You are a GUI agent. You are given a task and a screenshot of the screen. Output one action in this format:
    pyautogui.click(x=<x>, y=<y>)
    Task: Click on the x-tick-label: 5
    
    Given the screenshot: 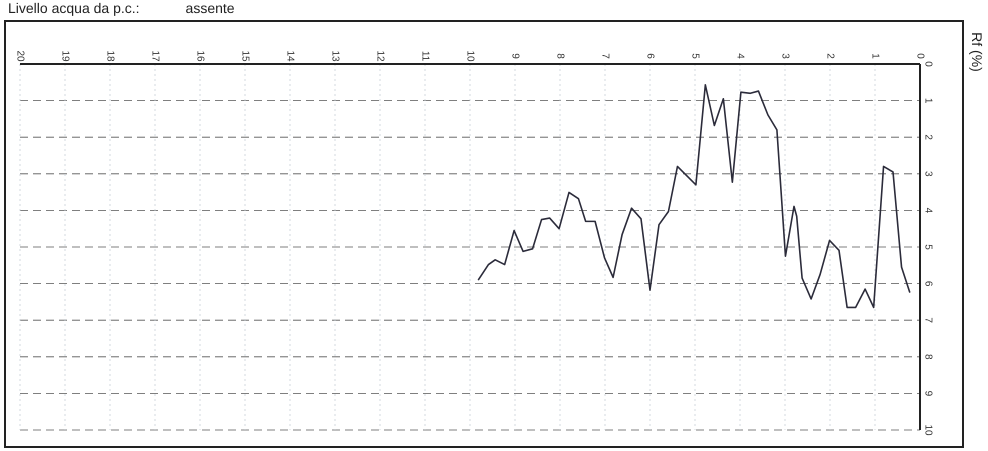 What is the action you would take?
    pyautogui.click(x=695, y=56)
    